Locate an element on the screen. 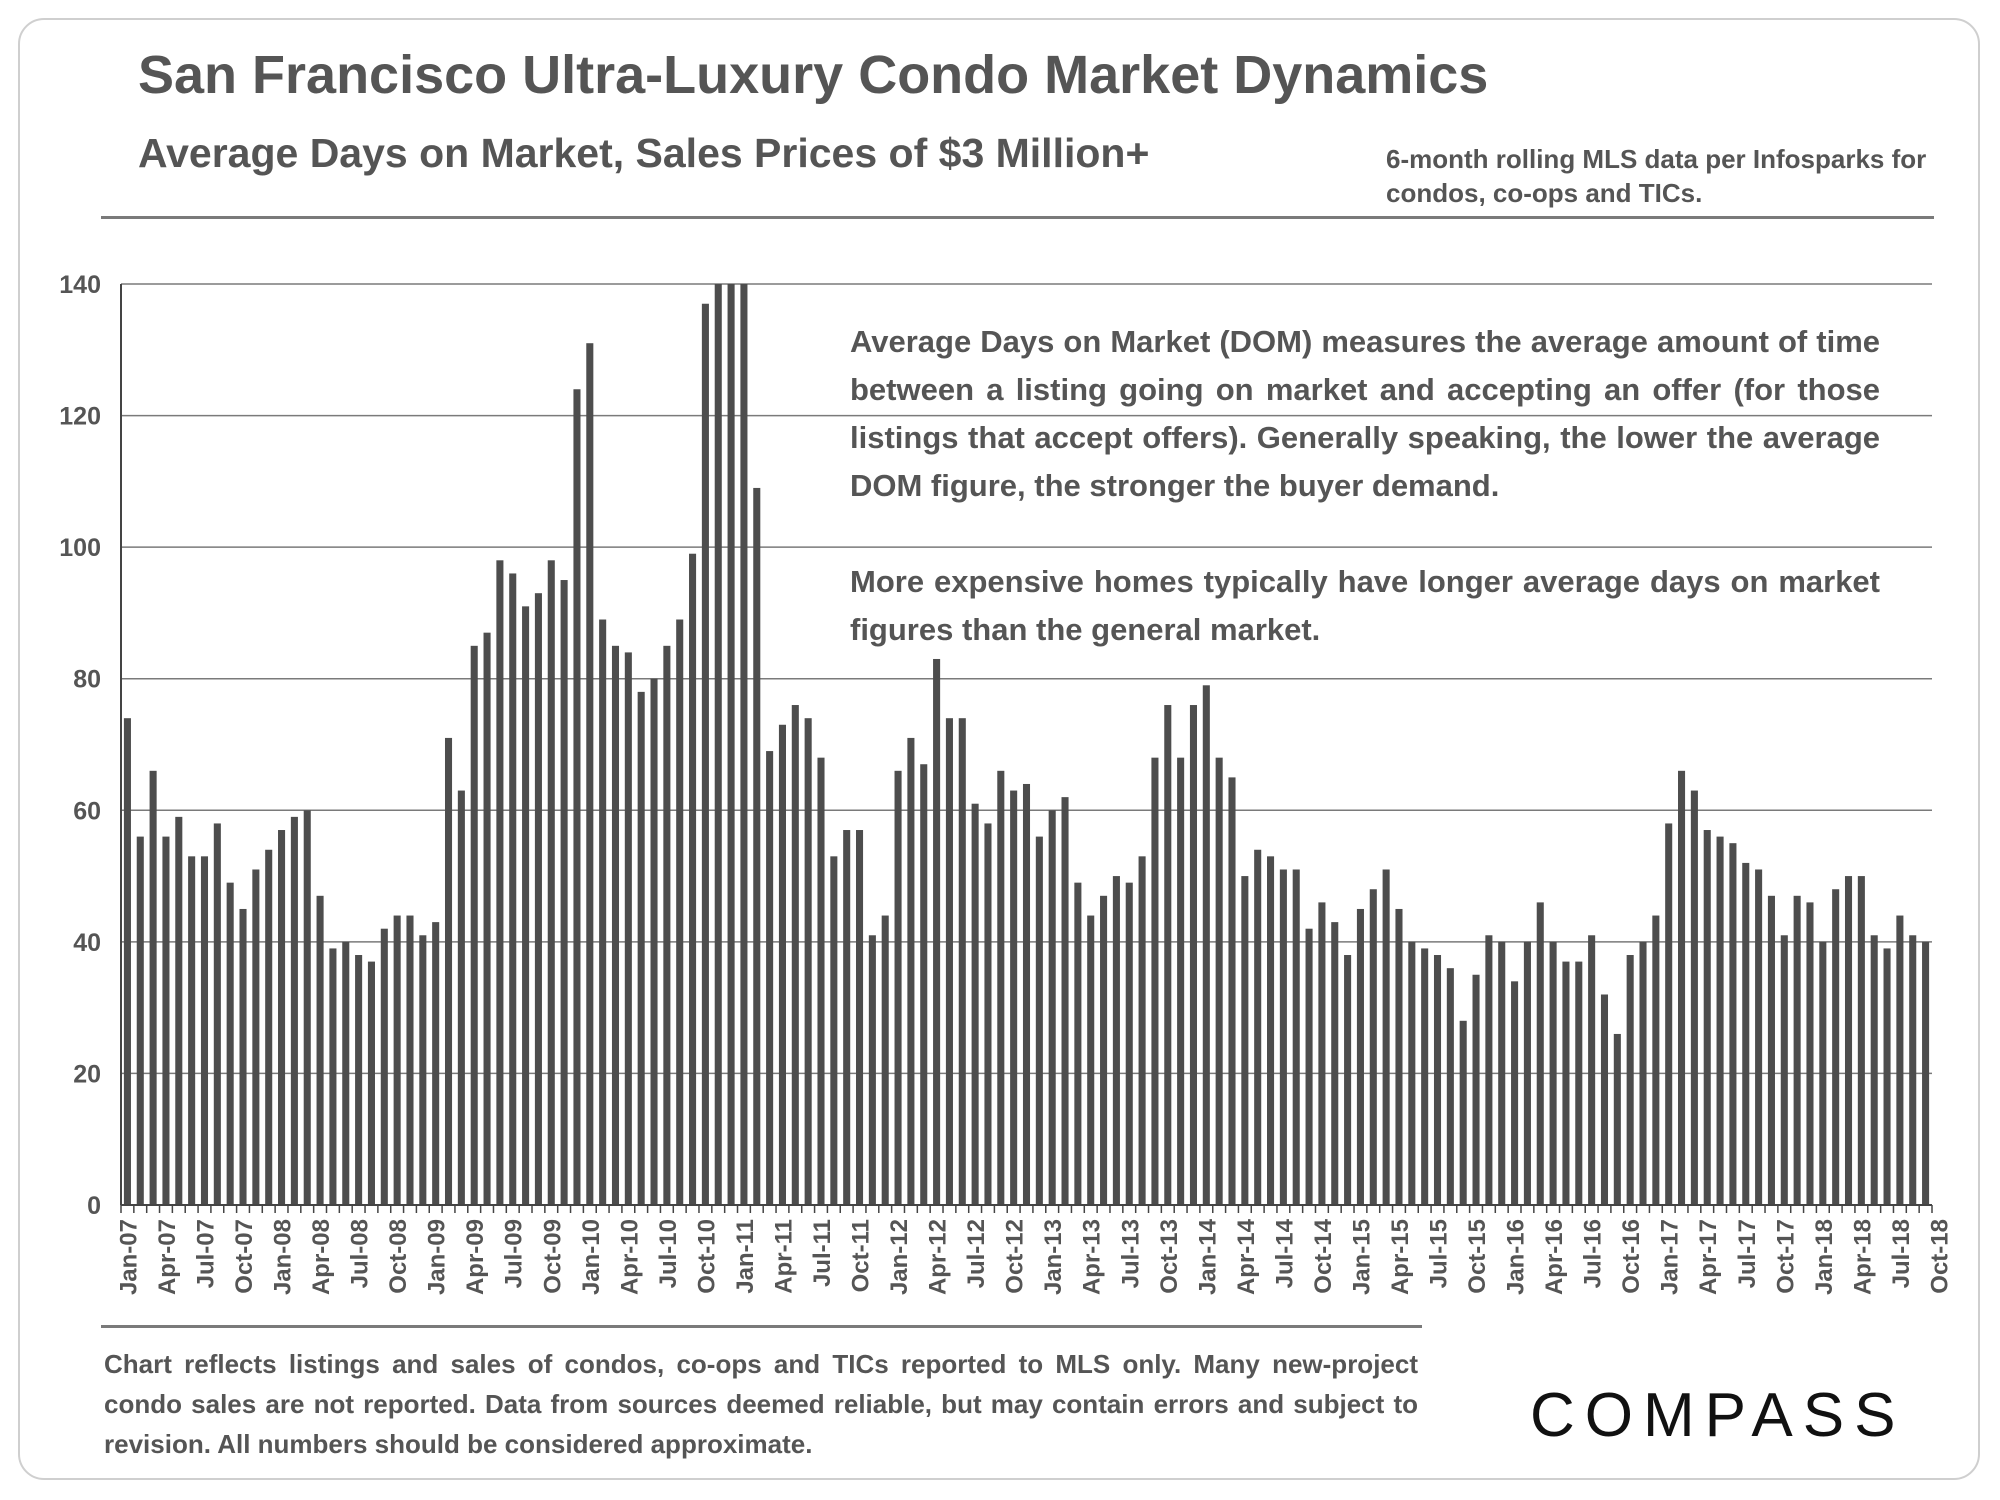  y-tick-label: 120 is located at coordinates (80, 417).